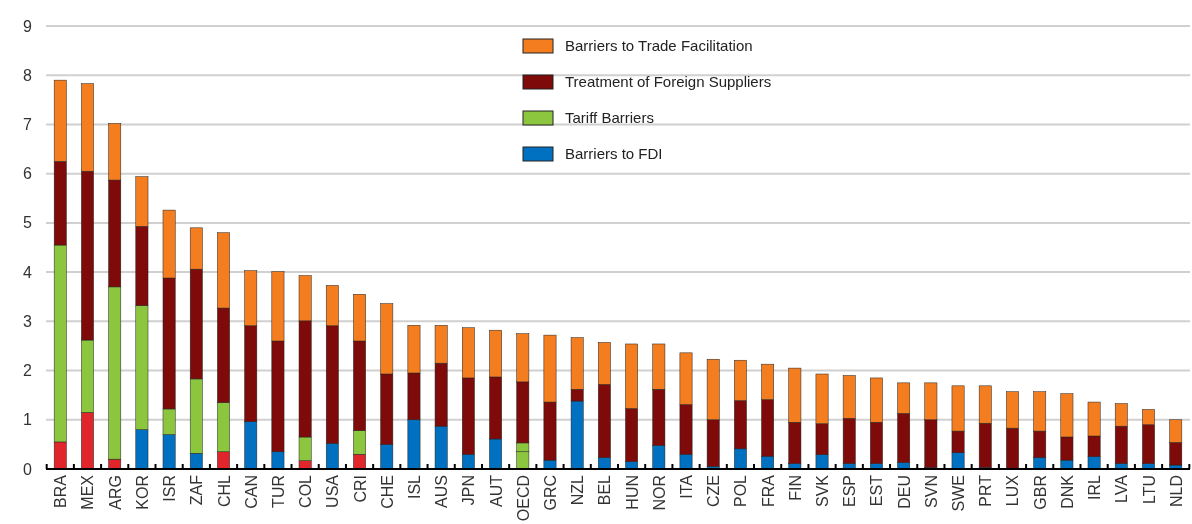 The height and width of the screenshot is (524, 1192). I want to click on x-tick-label: SWE, so click(959, 493).